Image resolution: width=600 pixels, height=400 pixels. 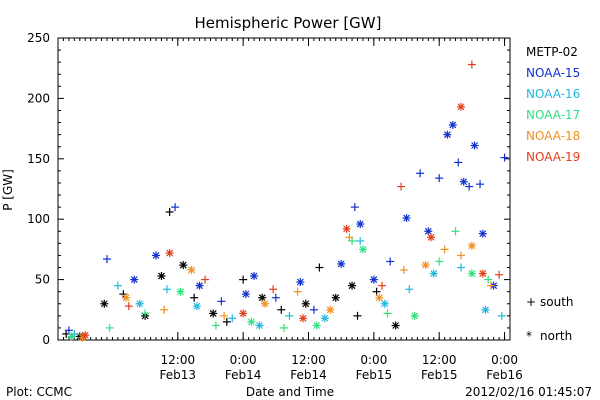 What do you see at coordinates (178, 375) in the screenshot?
I see `x-tick-date-label: Feb13` at bounding box center [178, 375].